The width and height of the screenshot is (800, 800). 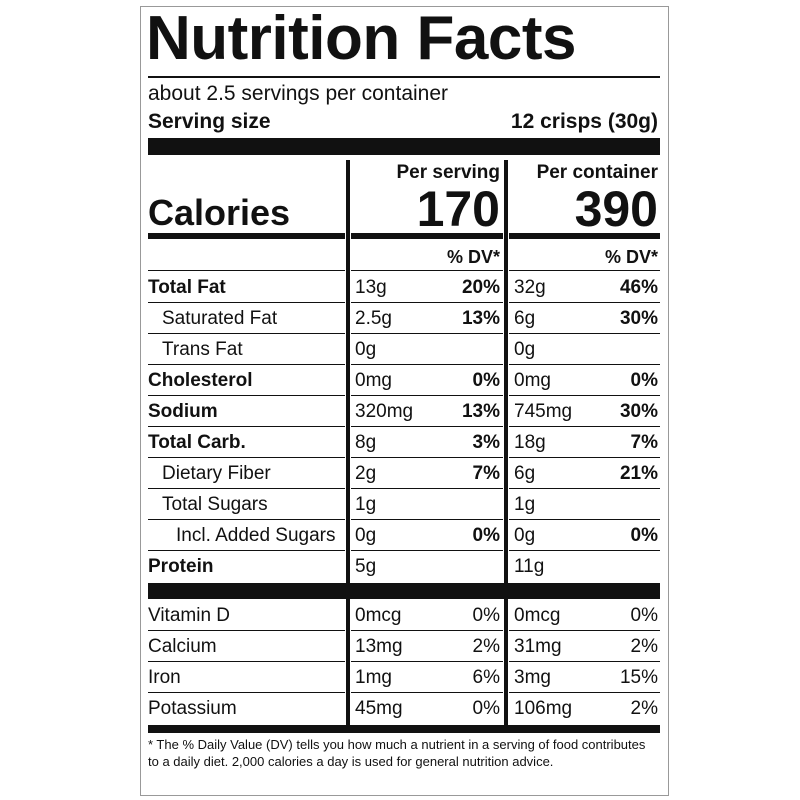 What do you see at coordinates (181, 566) in the screenshot?
I see `nutrient-name: Protein` at bounding box center [181, 566].